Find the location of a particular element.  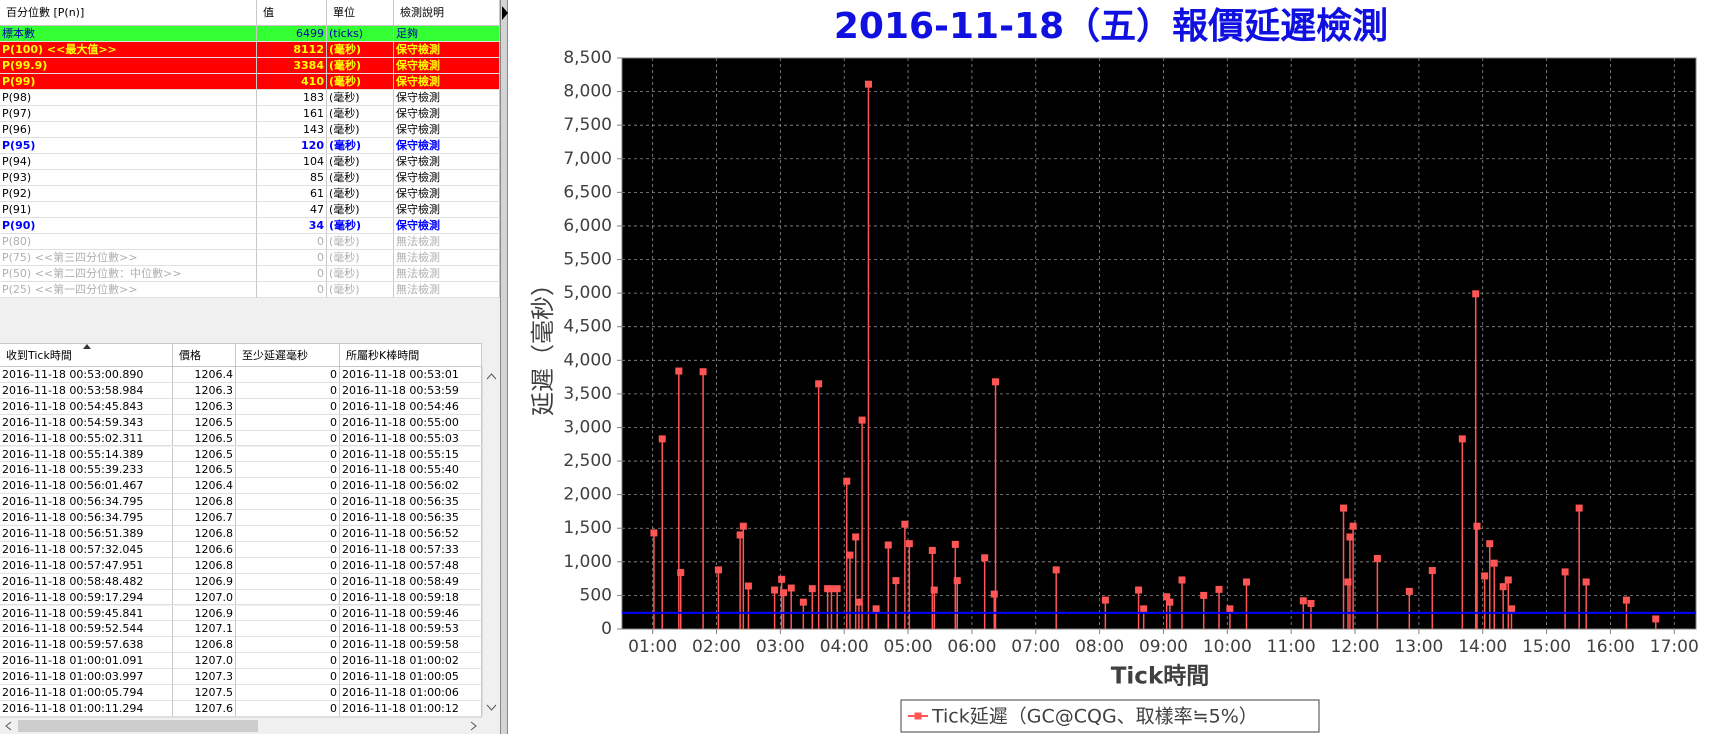

x-tick-label: 03:00 is located at coordinates (780, 647).